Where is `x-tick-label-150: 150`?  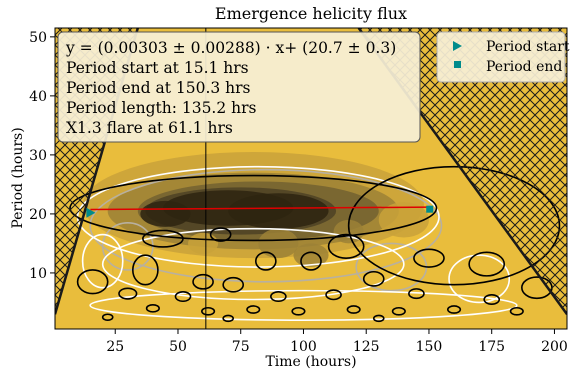
x-tick-label-150: 150 is located at coordinates (429, 347).